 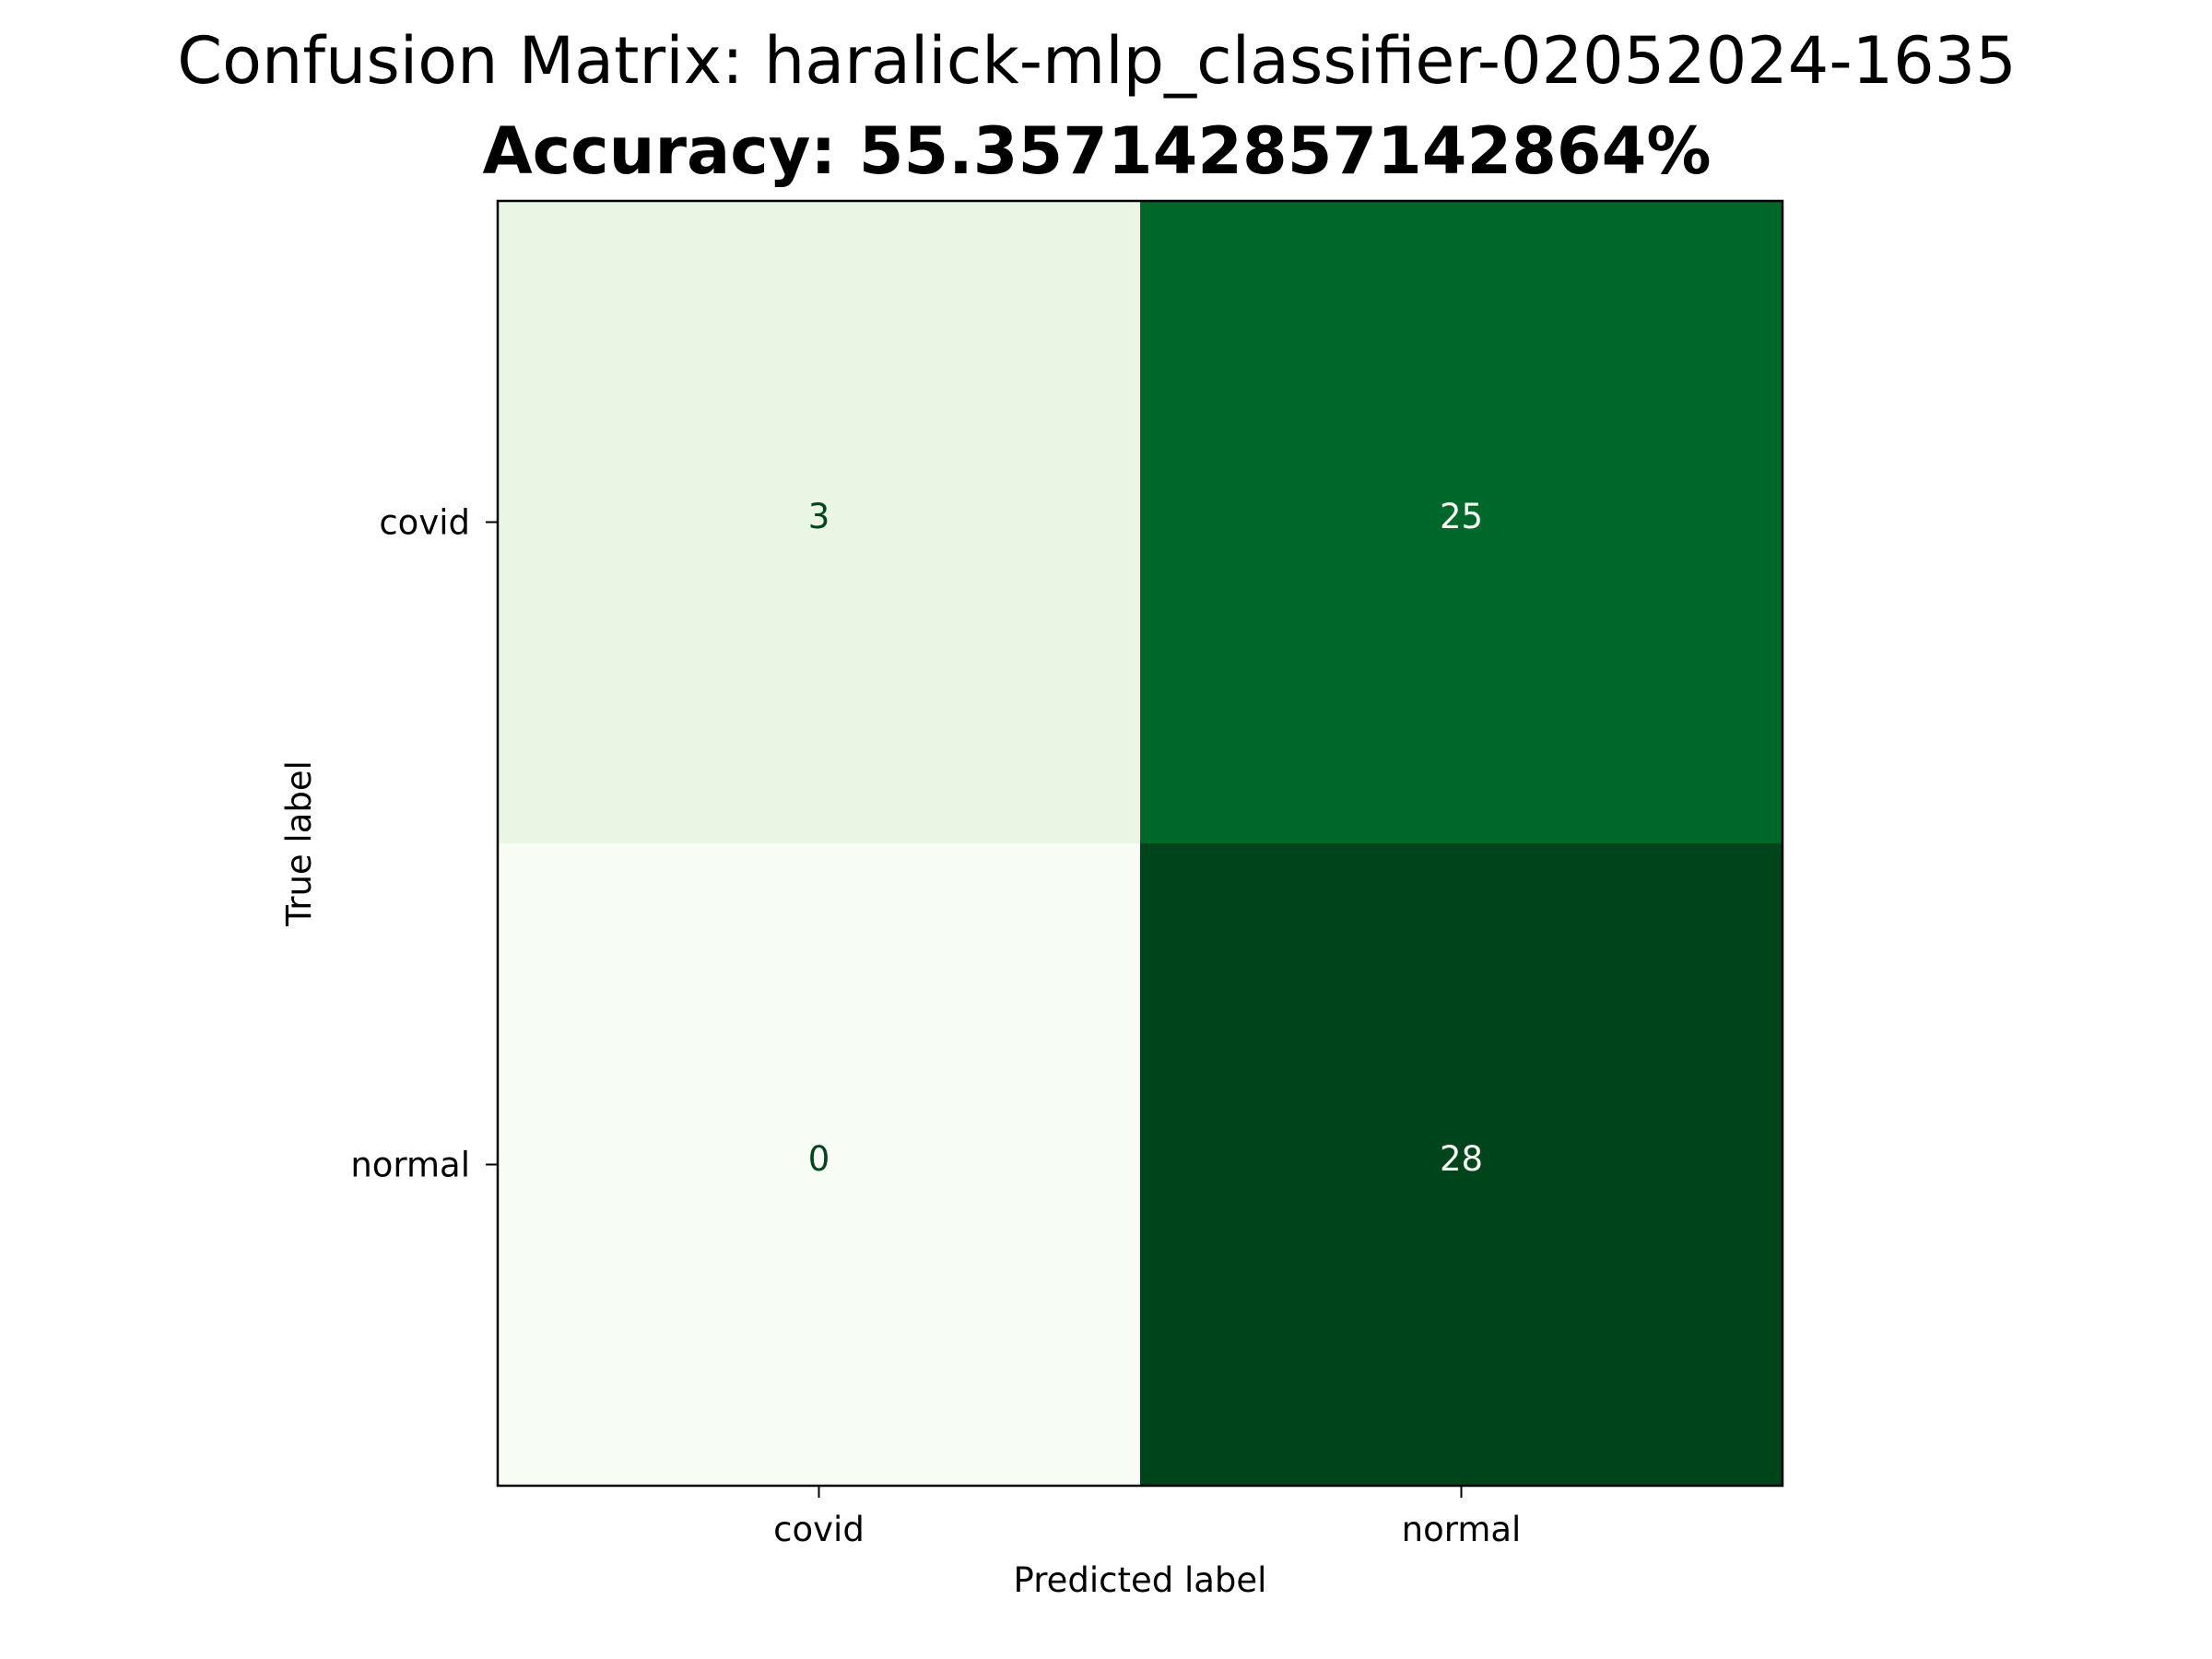 What do you see at coordinates (819, 516) in the screenshot?
I see `cell-value-covid-covid: 3` at bounding box center [819, 516].